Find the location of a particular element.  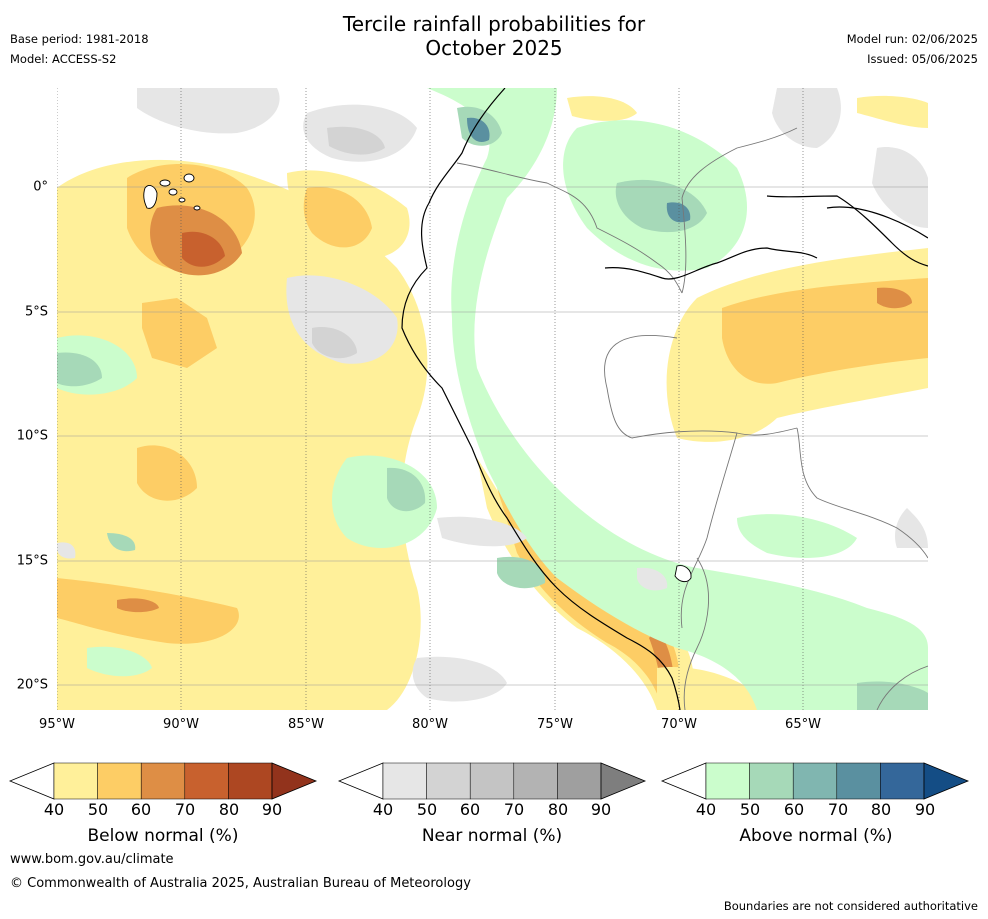

above-tick-70: 70 is located at coordinates (838, 809).